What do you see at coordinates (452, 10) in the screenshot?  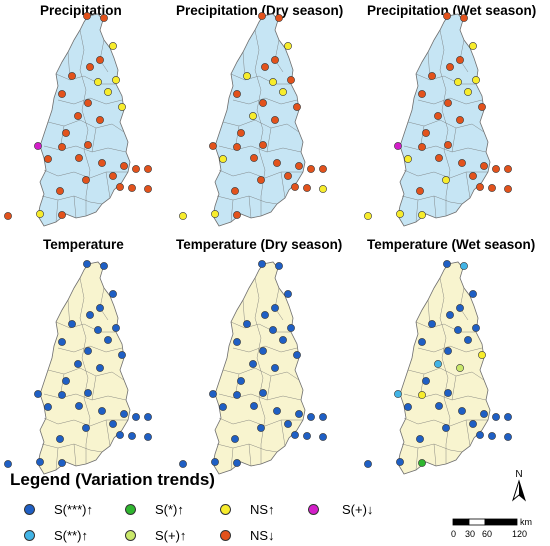 I see `panel-title-precipitation-wet: Precipitation (Wet season)` at bounding box center [452, 10].